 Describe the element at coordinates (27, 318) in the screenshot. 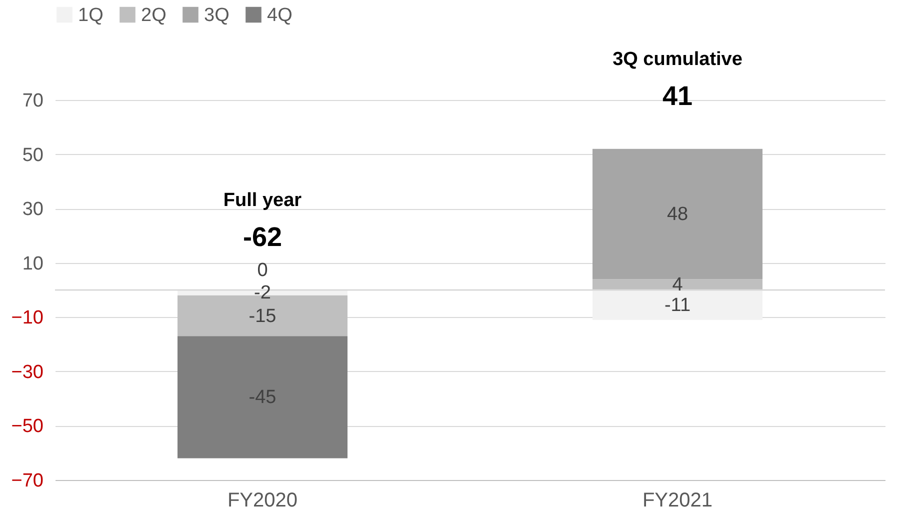

I see `y-tick-label: −10` at that location.